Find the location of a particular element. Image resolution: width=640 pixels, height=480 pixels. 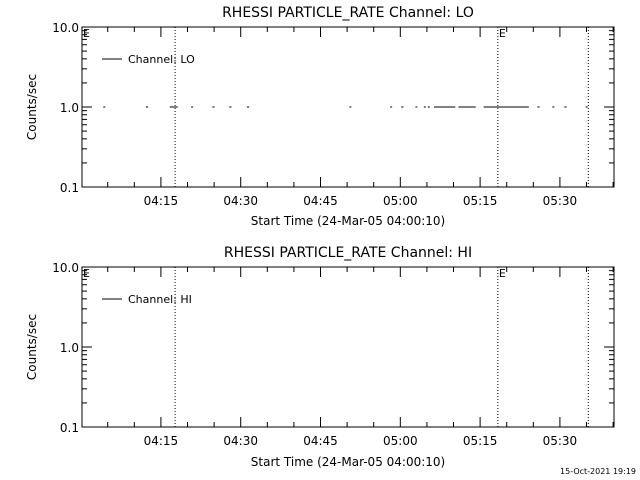

legend-entry: Channel: HI is located at coordinates (160, 299).